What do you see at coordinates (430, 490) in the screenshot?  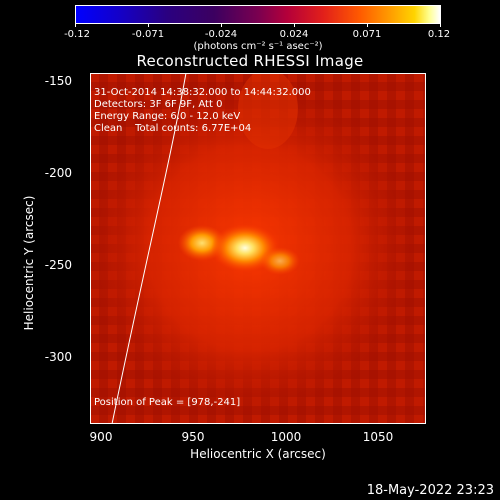 I see `timestamp: 18-May-2022 23:23` at bounding box center [430, 490].